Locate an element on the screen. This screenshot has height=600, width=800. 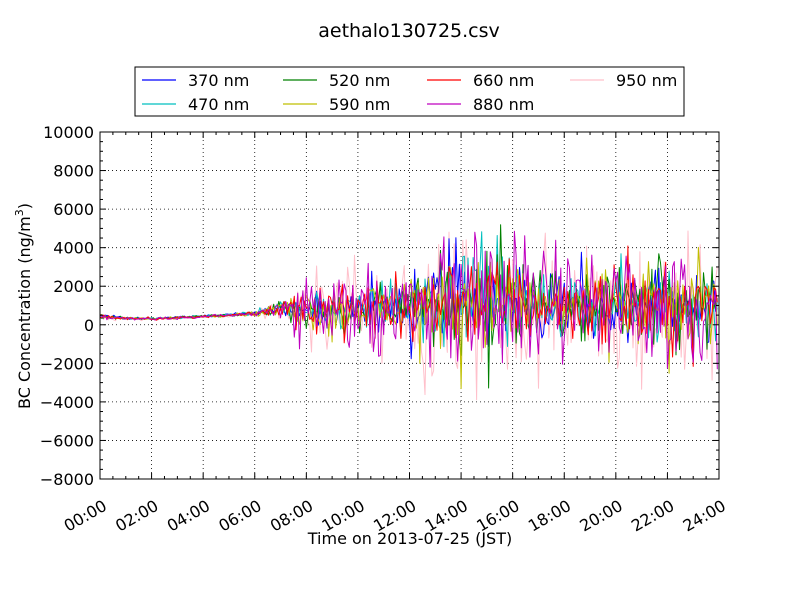
legend-label: 520 nm is located at coordinates (359, 80).